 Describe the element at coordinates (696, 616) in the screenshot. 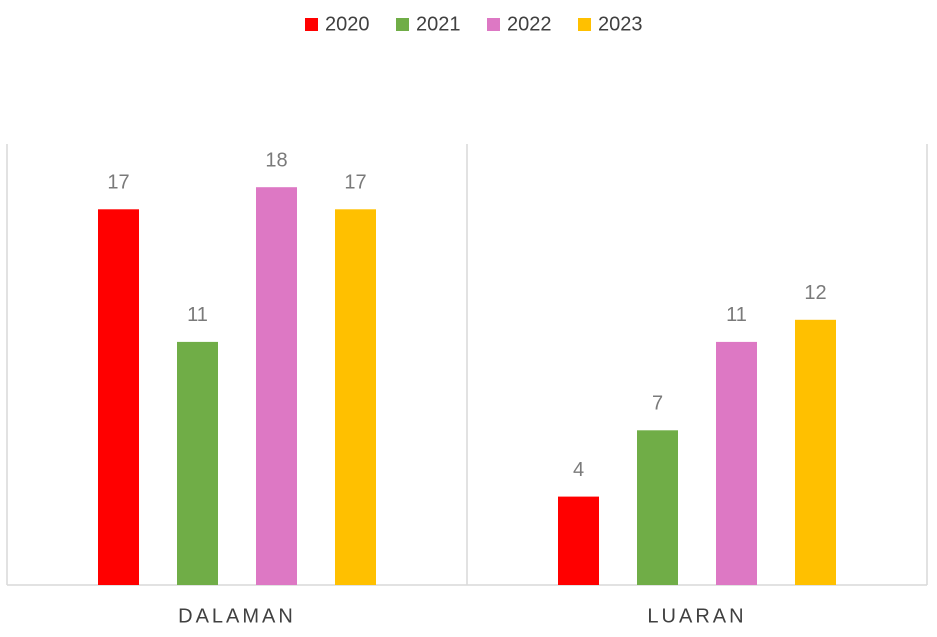

I see `category-label: LUARAN` at that location.